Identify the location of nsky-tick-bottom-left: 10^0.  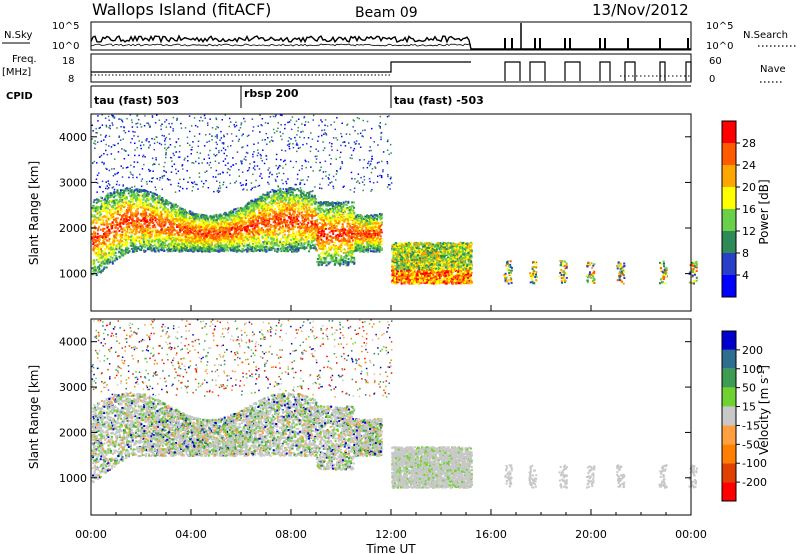
(65, 46).